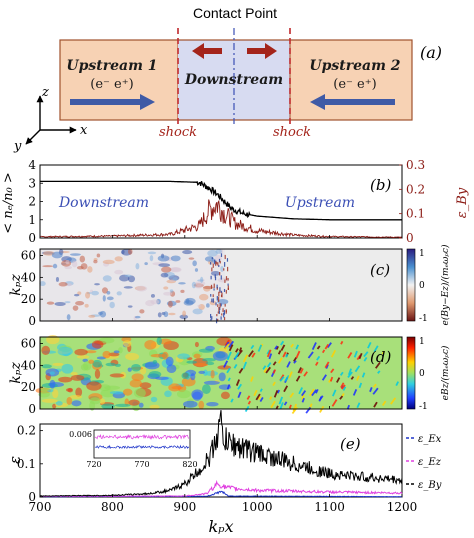  Describe the element at coordinates (350, 444) in the screenshot. I see `panel-e-label: (e)` at that location.